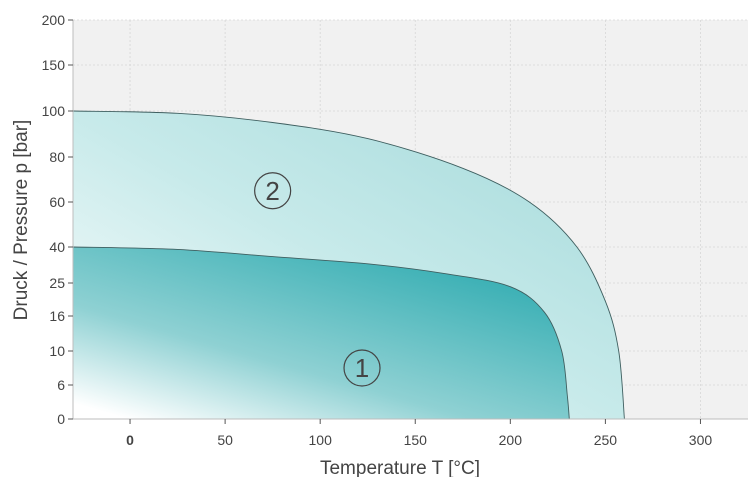 The height and width of the screenshot is (477, 748). I want to click on marker-2-label: 2, so click(272, 191).